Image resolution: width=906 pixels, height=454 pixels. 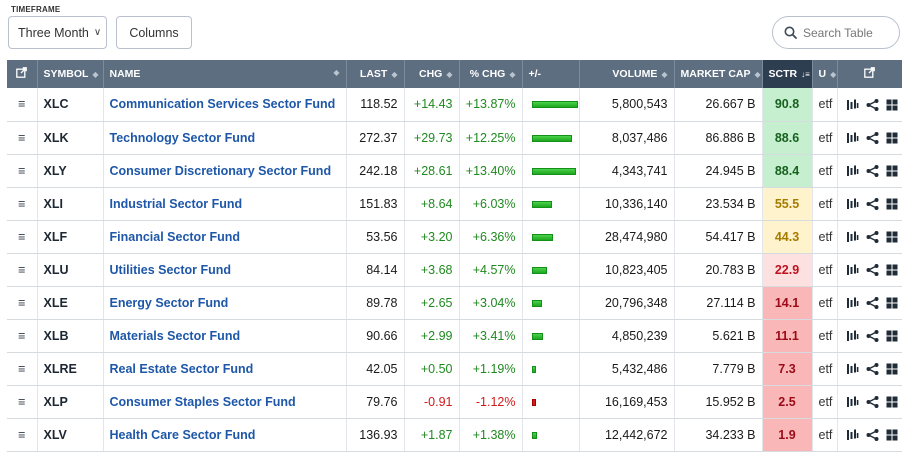 I want to click on timeframe-select: Three Month ∨, so click(x=57, y=32).